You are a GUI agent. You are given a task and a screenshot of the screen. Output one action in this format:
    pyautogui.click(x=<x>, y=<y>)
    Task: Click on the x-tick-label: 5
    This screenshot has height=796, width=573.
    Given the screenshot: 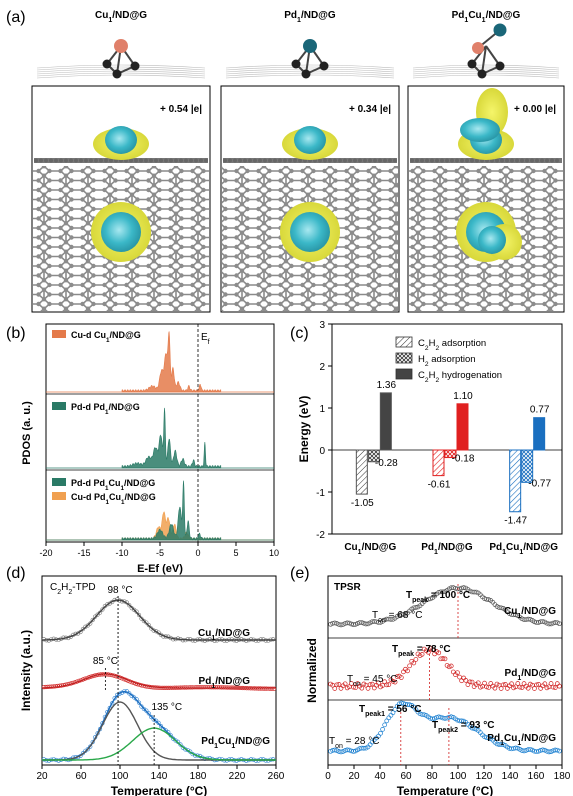 What is the action you would take?
    pyautogui.click(x=235, y=553)
    